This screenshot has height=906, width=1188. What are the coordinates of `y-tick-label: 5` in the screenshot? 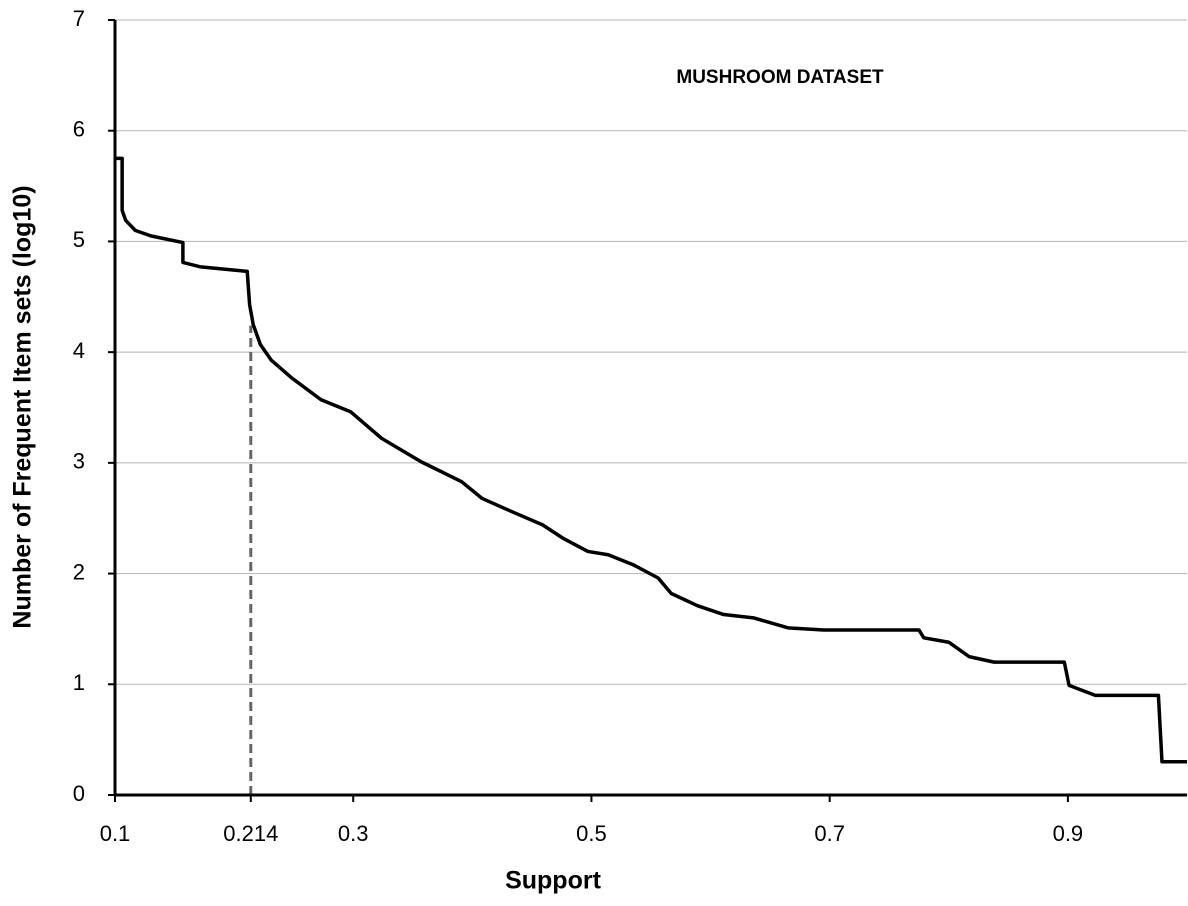 It's located at (79, 239).